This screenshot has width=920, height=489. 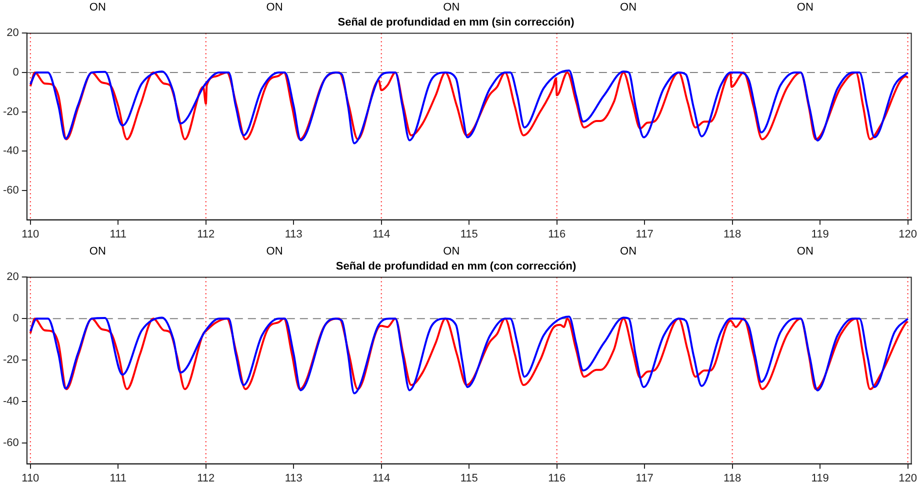 I want to click on chart-title: Señal de profundidad en mm (con corrección), so click(x=456, y=266).